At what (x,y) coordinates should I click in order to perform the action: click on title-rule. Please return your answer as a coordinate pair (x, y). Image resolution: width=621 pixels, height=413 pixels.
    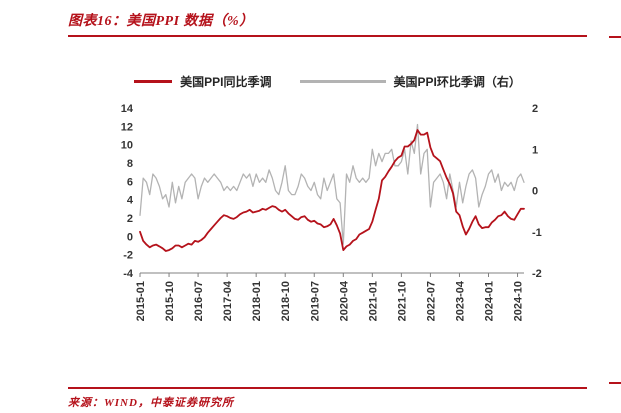
    Looking at the image, I should click on (327, 36).